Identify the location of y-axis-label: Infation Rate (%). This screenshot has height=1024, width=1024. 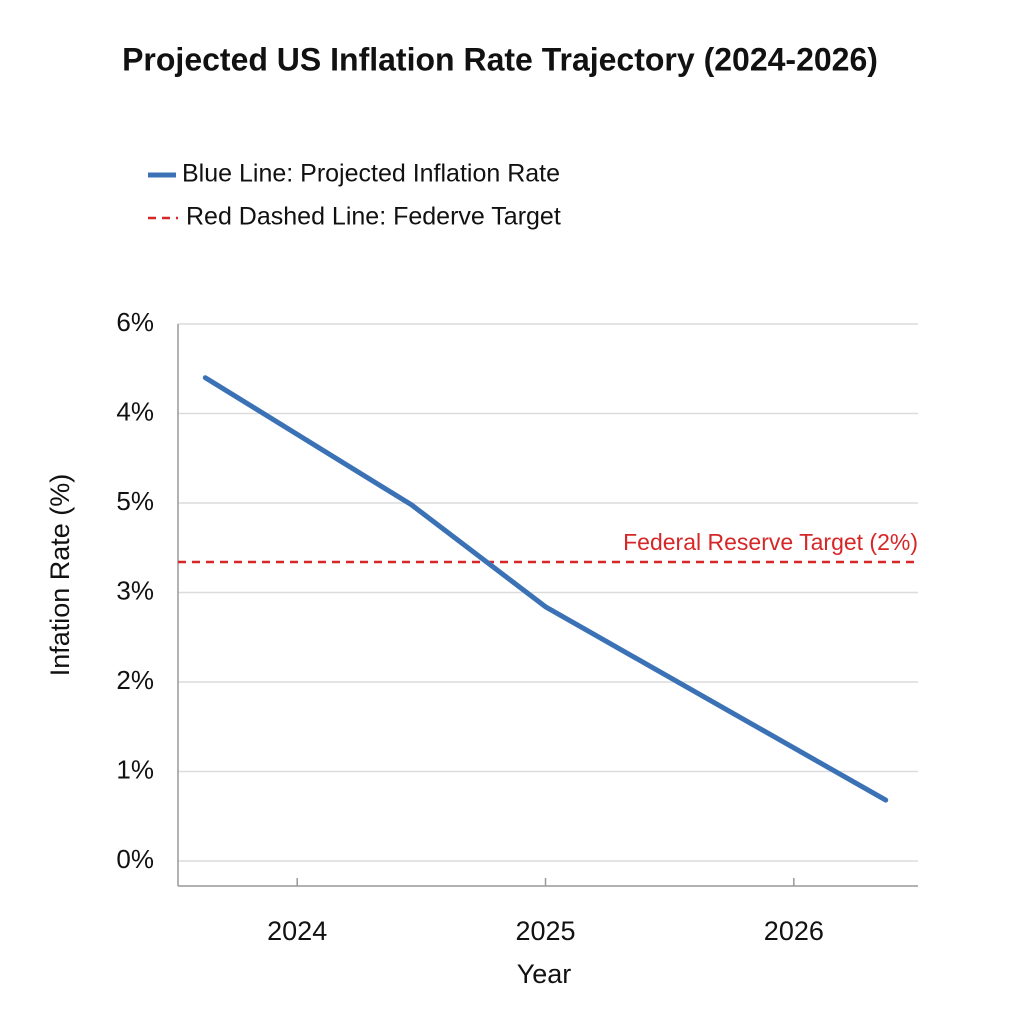
(60, 575).